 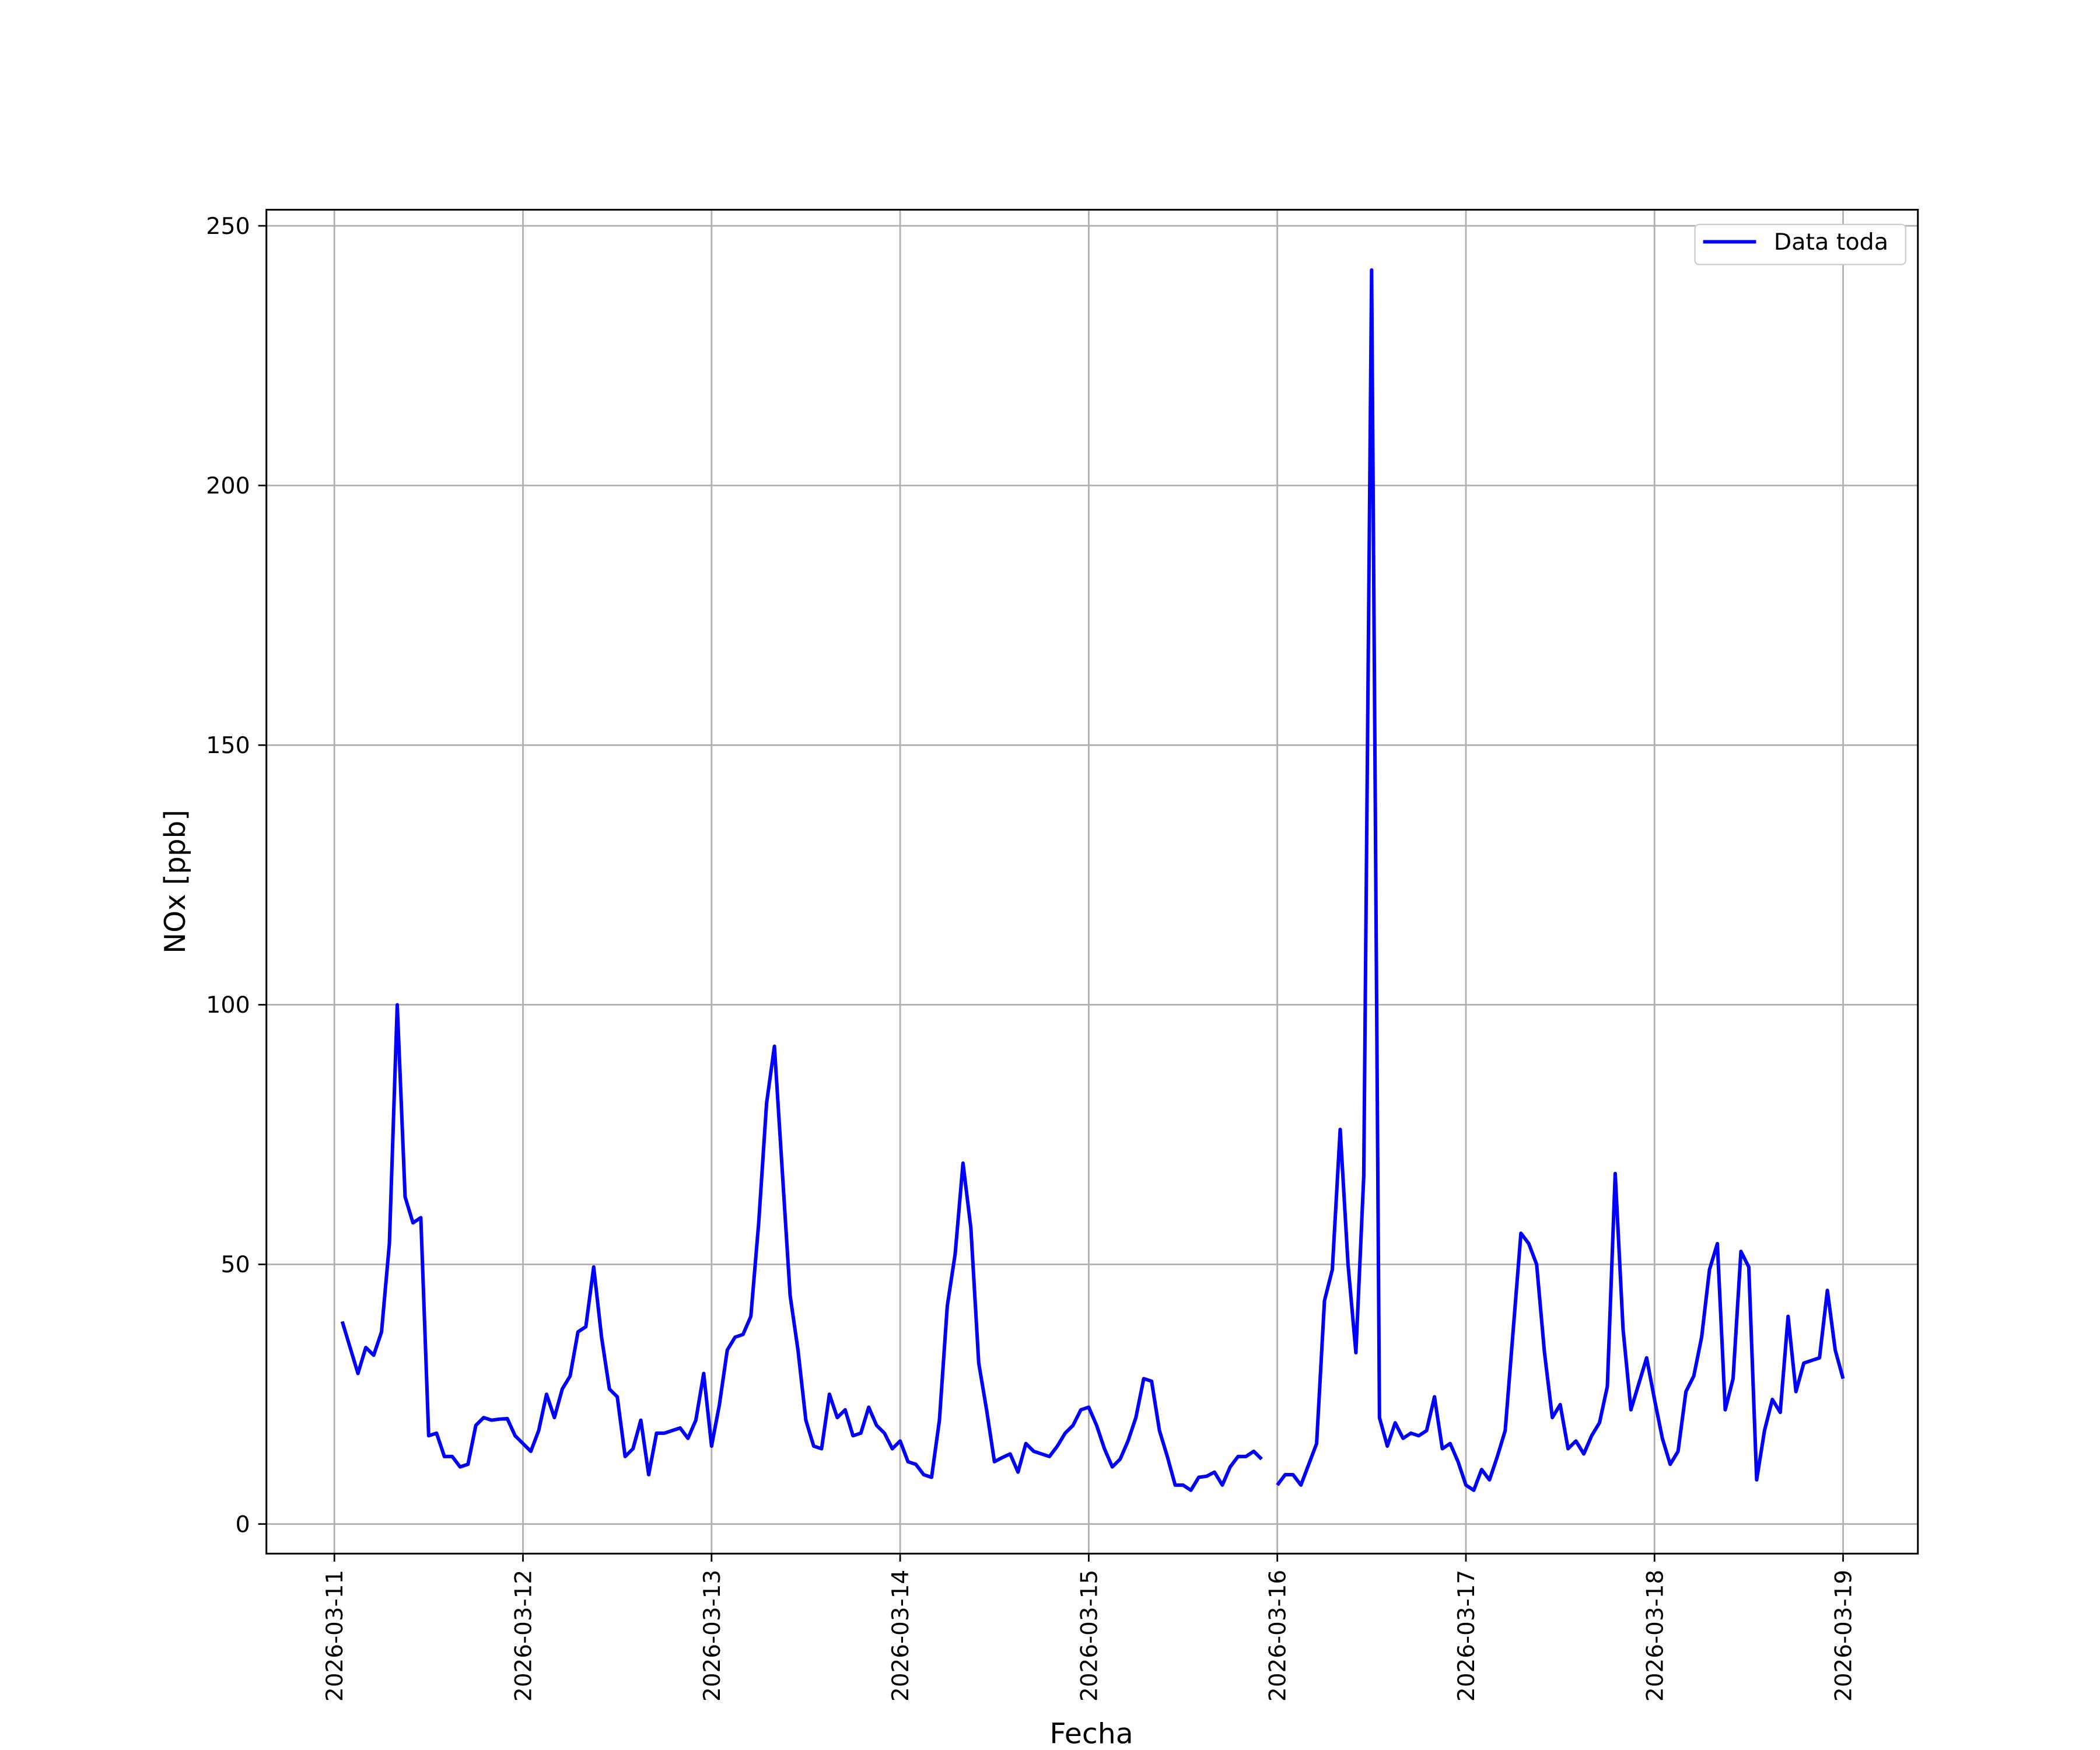 I want to click on x-tick-label: 2026-03-17, so click(x=1467, y=1636).